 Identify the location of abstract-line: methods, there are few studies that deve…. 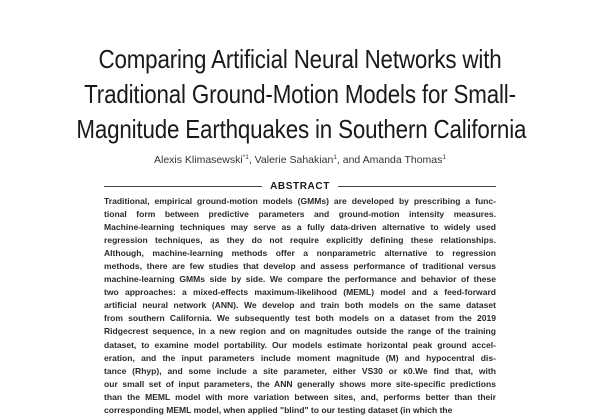
(300, 266).